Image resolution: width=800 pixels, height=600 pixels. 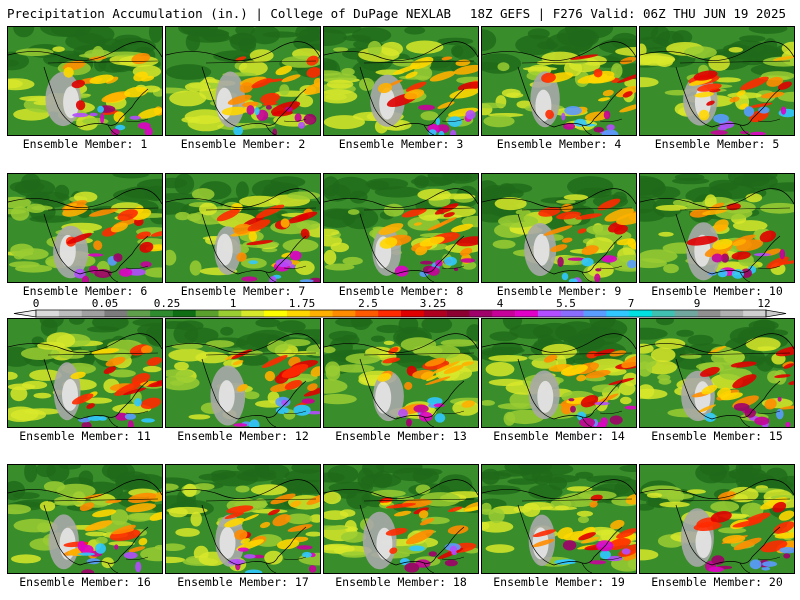 I want to click on ensemble-member-label: Ensemble Member: 15, so click(x=717, y=436).